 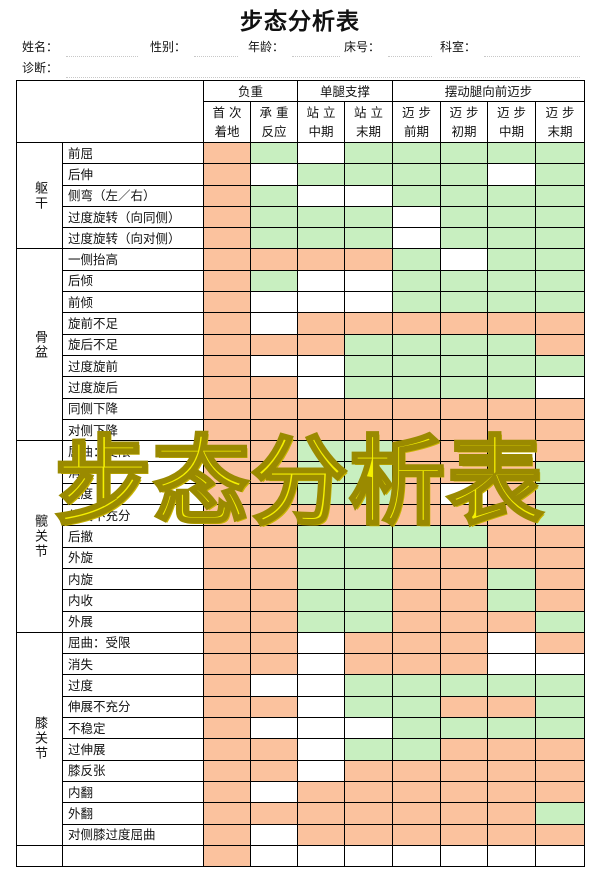 What do you see at coordinates (316, 46) in the screenshot?
I see `age-field` at bounding box center [316, 46].